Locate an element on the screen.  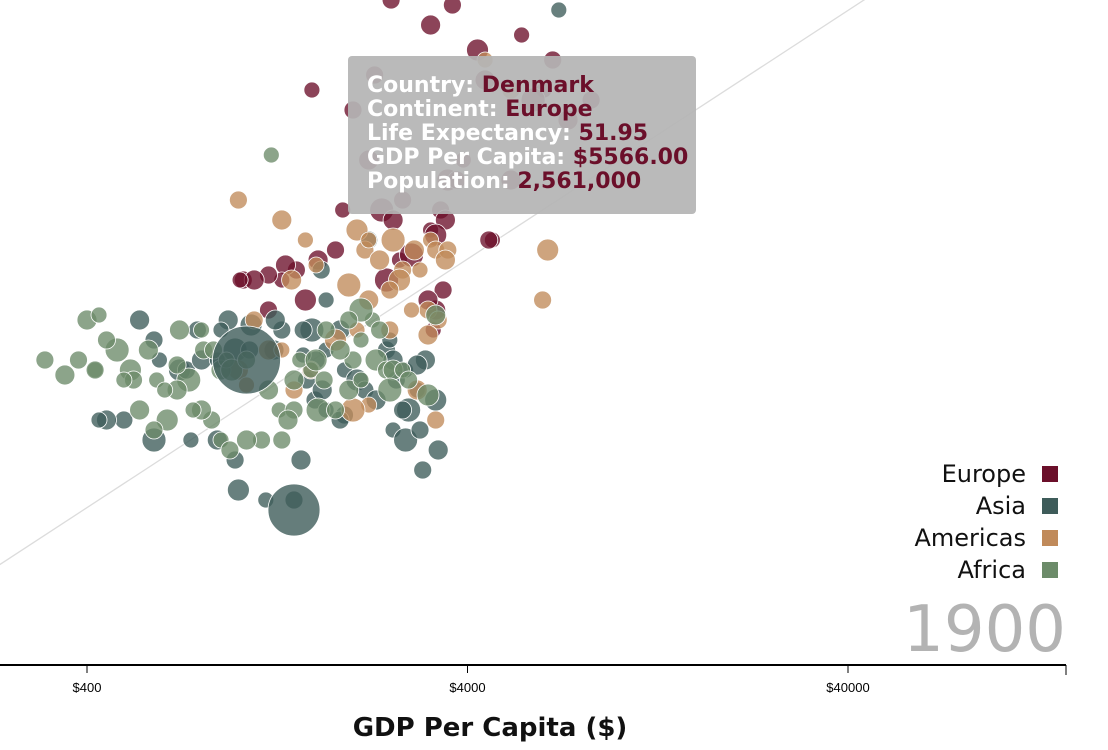
tooltip-country-value: Denmark is located at coordinates (537, 85).